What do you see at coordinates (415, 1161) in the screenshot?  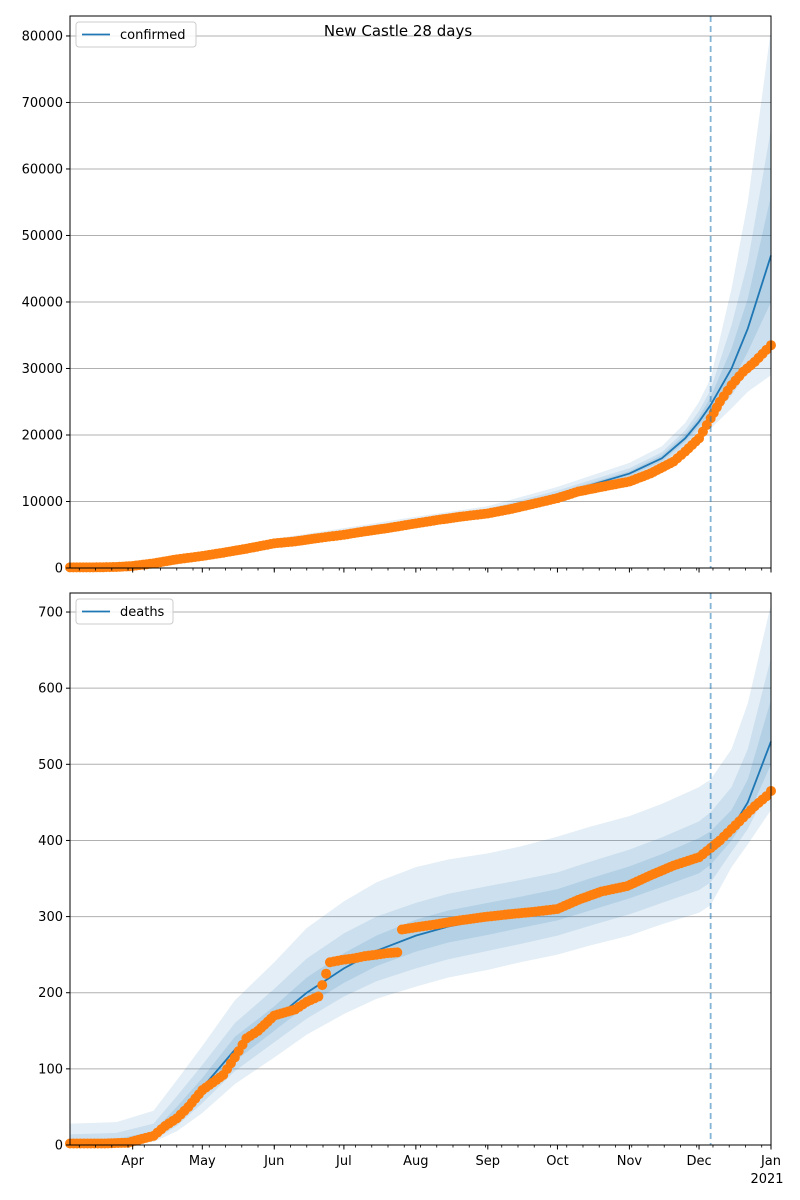 I see `x-tick-label: Aug` at bounding box center [415, 1161].